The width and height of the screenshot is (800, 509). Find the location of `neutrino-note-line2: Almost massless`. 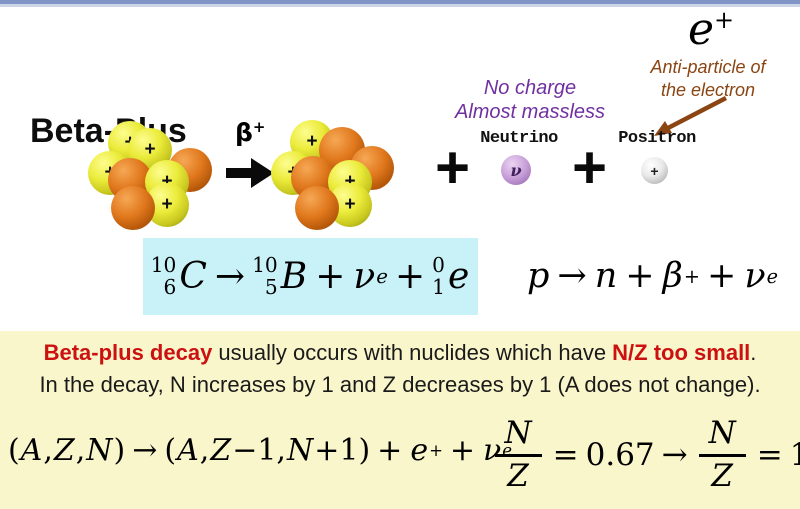

neutrino-note-line2: Almost massless is located at coordinates (530, 111).